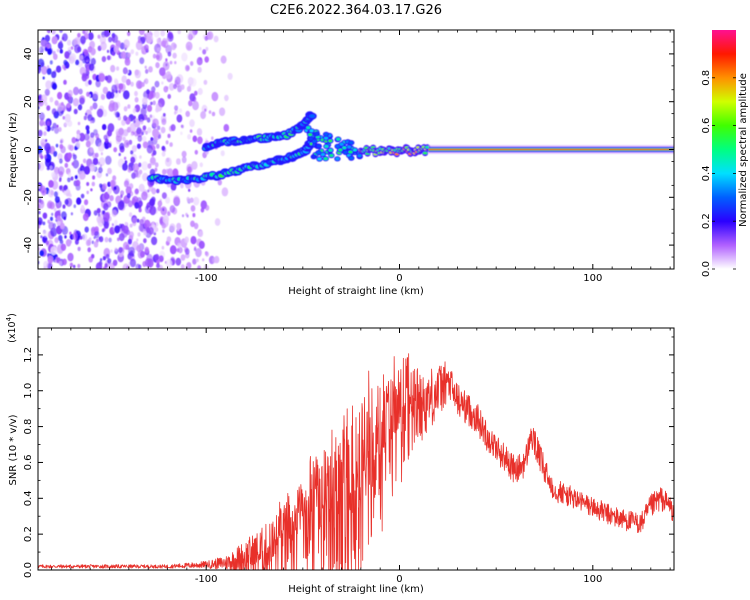 The height and width of the screenshot is (600, 750). I want to click on carrier-band, so click(551, 149).